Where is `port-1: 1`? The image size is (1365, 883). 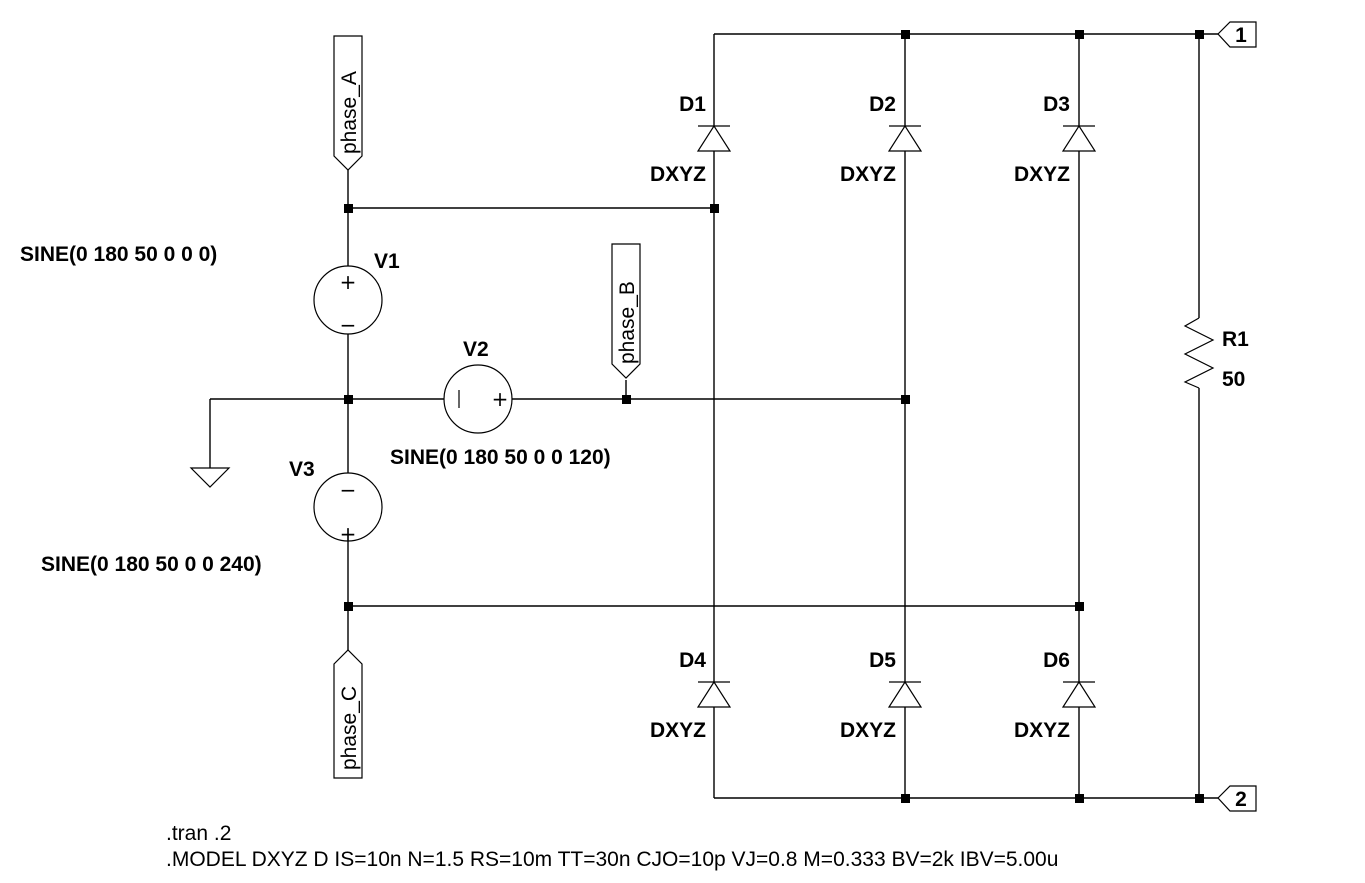
port-1: 1 is located at coordinates (1237, 34).